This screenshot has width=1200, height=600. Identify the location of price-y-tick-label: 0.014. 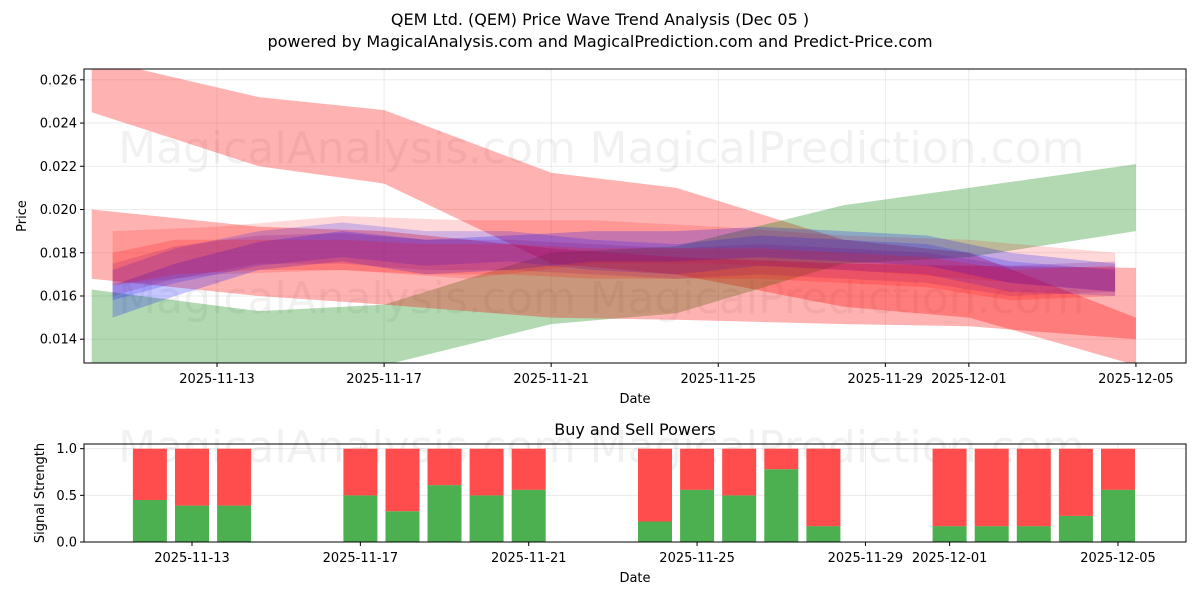
(58, 340).